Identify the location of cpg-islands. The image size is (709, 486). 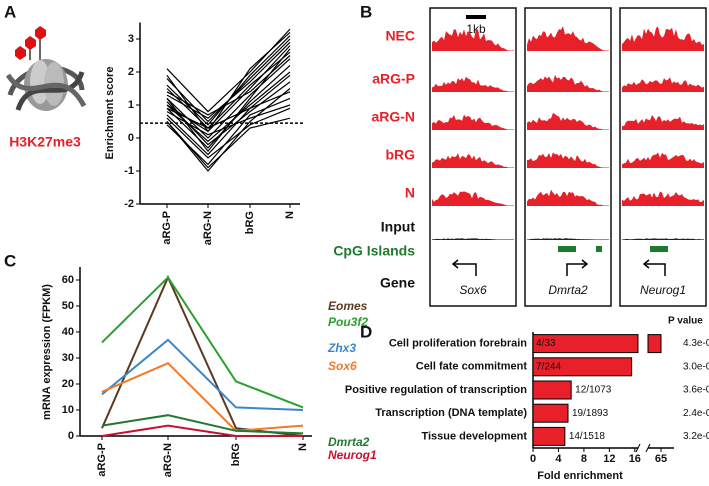
(613, 249).